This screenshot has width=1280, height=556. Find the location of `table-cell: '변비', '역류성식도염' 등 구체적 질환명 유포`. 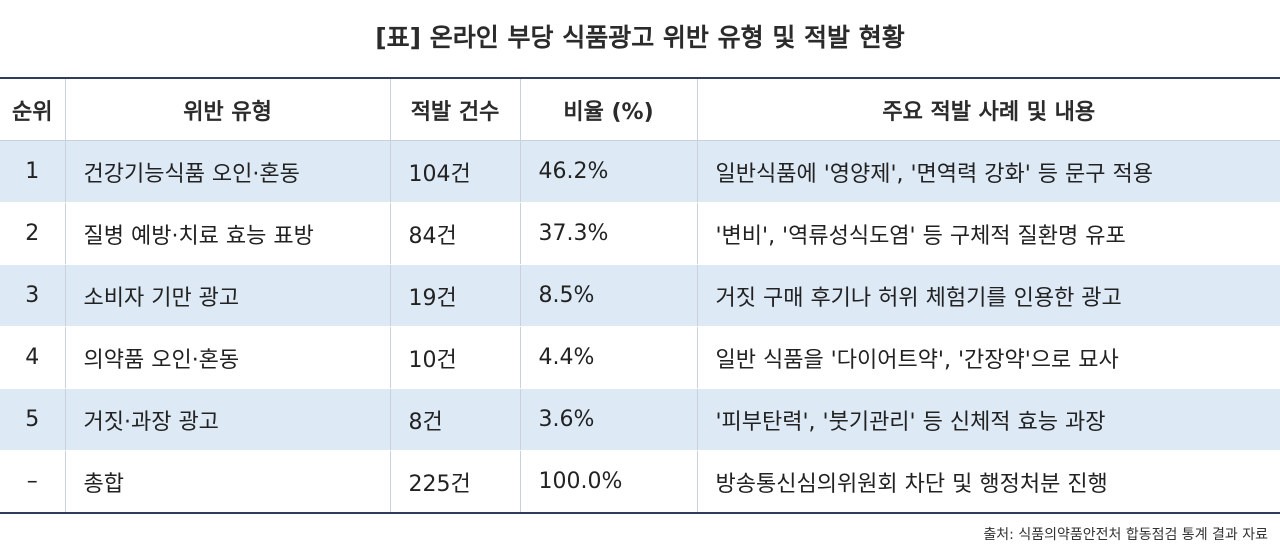

table-cell: '변비', '역류성식도염' 등 구체적 질환명 유포 is located at coordinates (988, 233).